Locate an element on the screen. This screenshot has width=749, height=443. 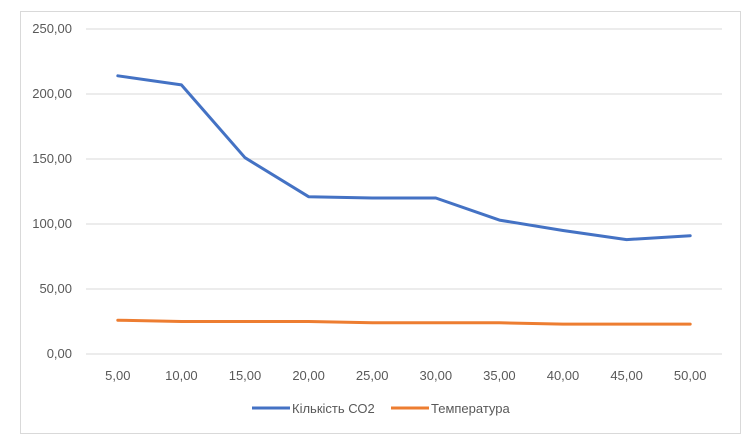
x-tick-label: 5,00 is located at coordinates (117, 375).